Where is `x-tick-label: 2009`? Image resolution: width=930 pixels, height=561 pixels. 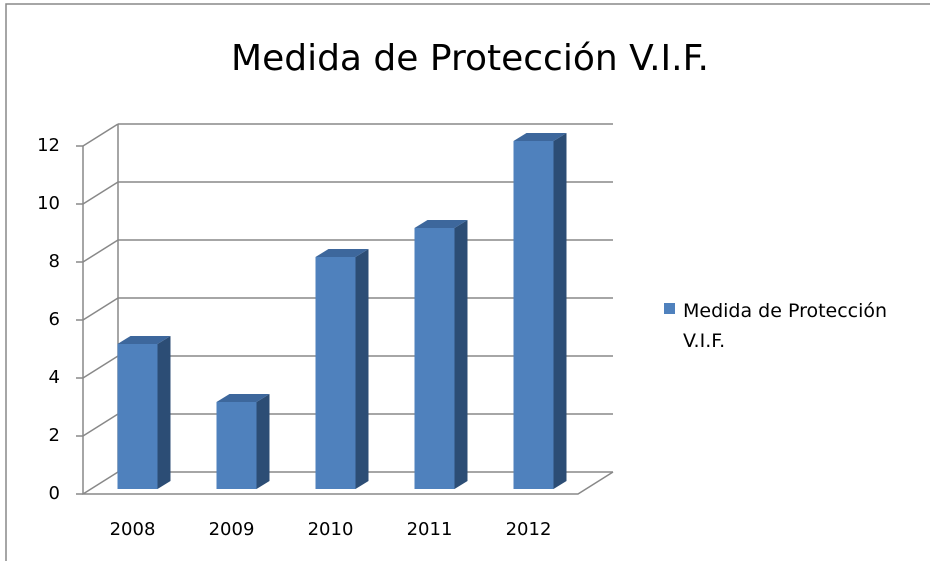 x-tick-label: 2009 is located at coordinates (232, 529).